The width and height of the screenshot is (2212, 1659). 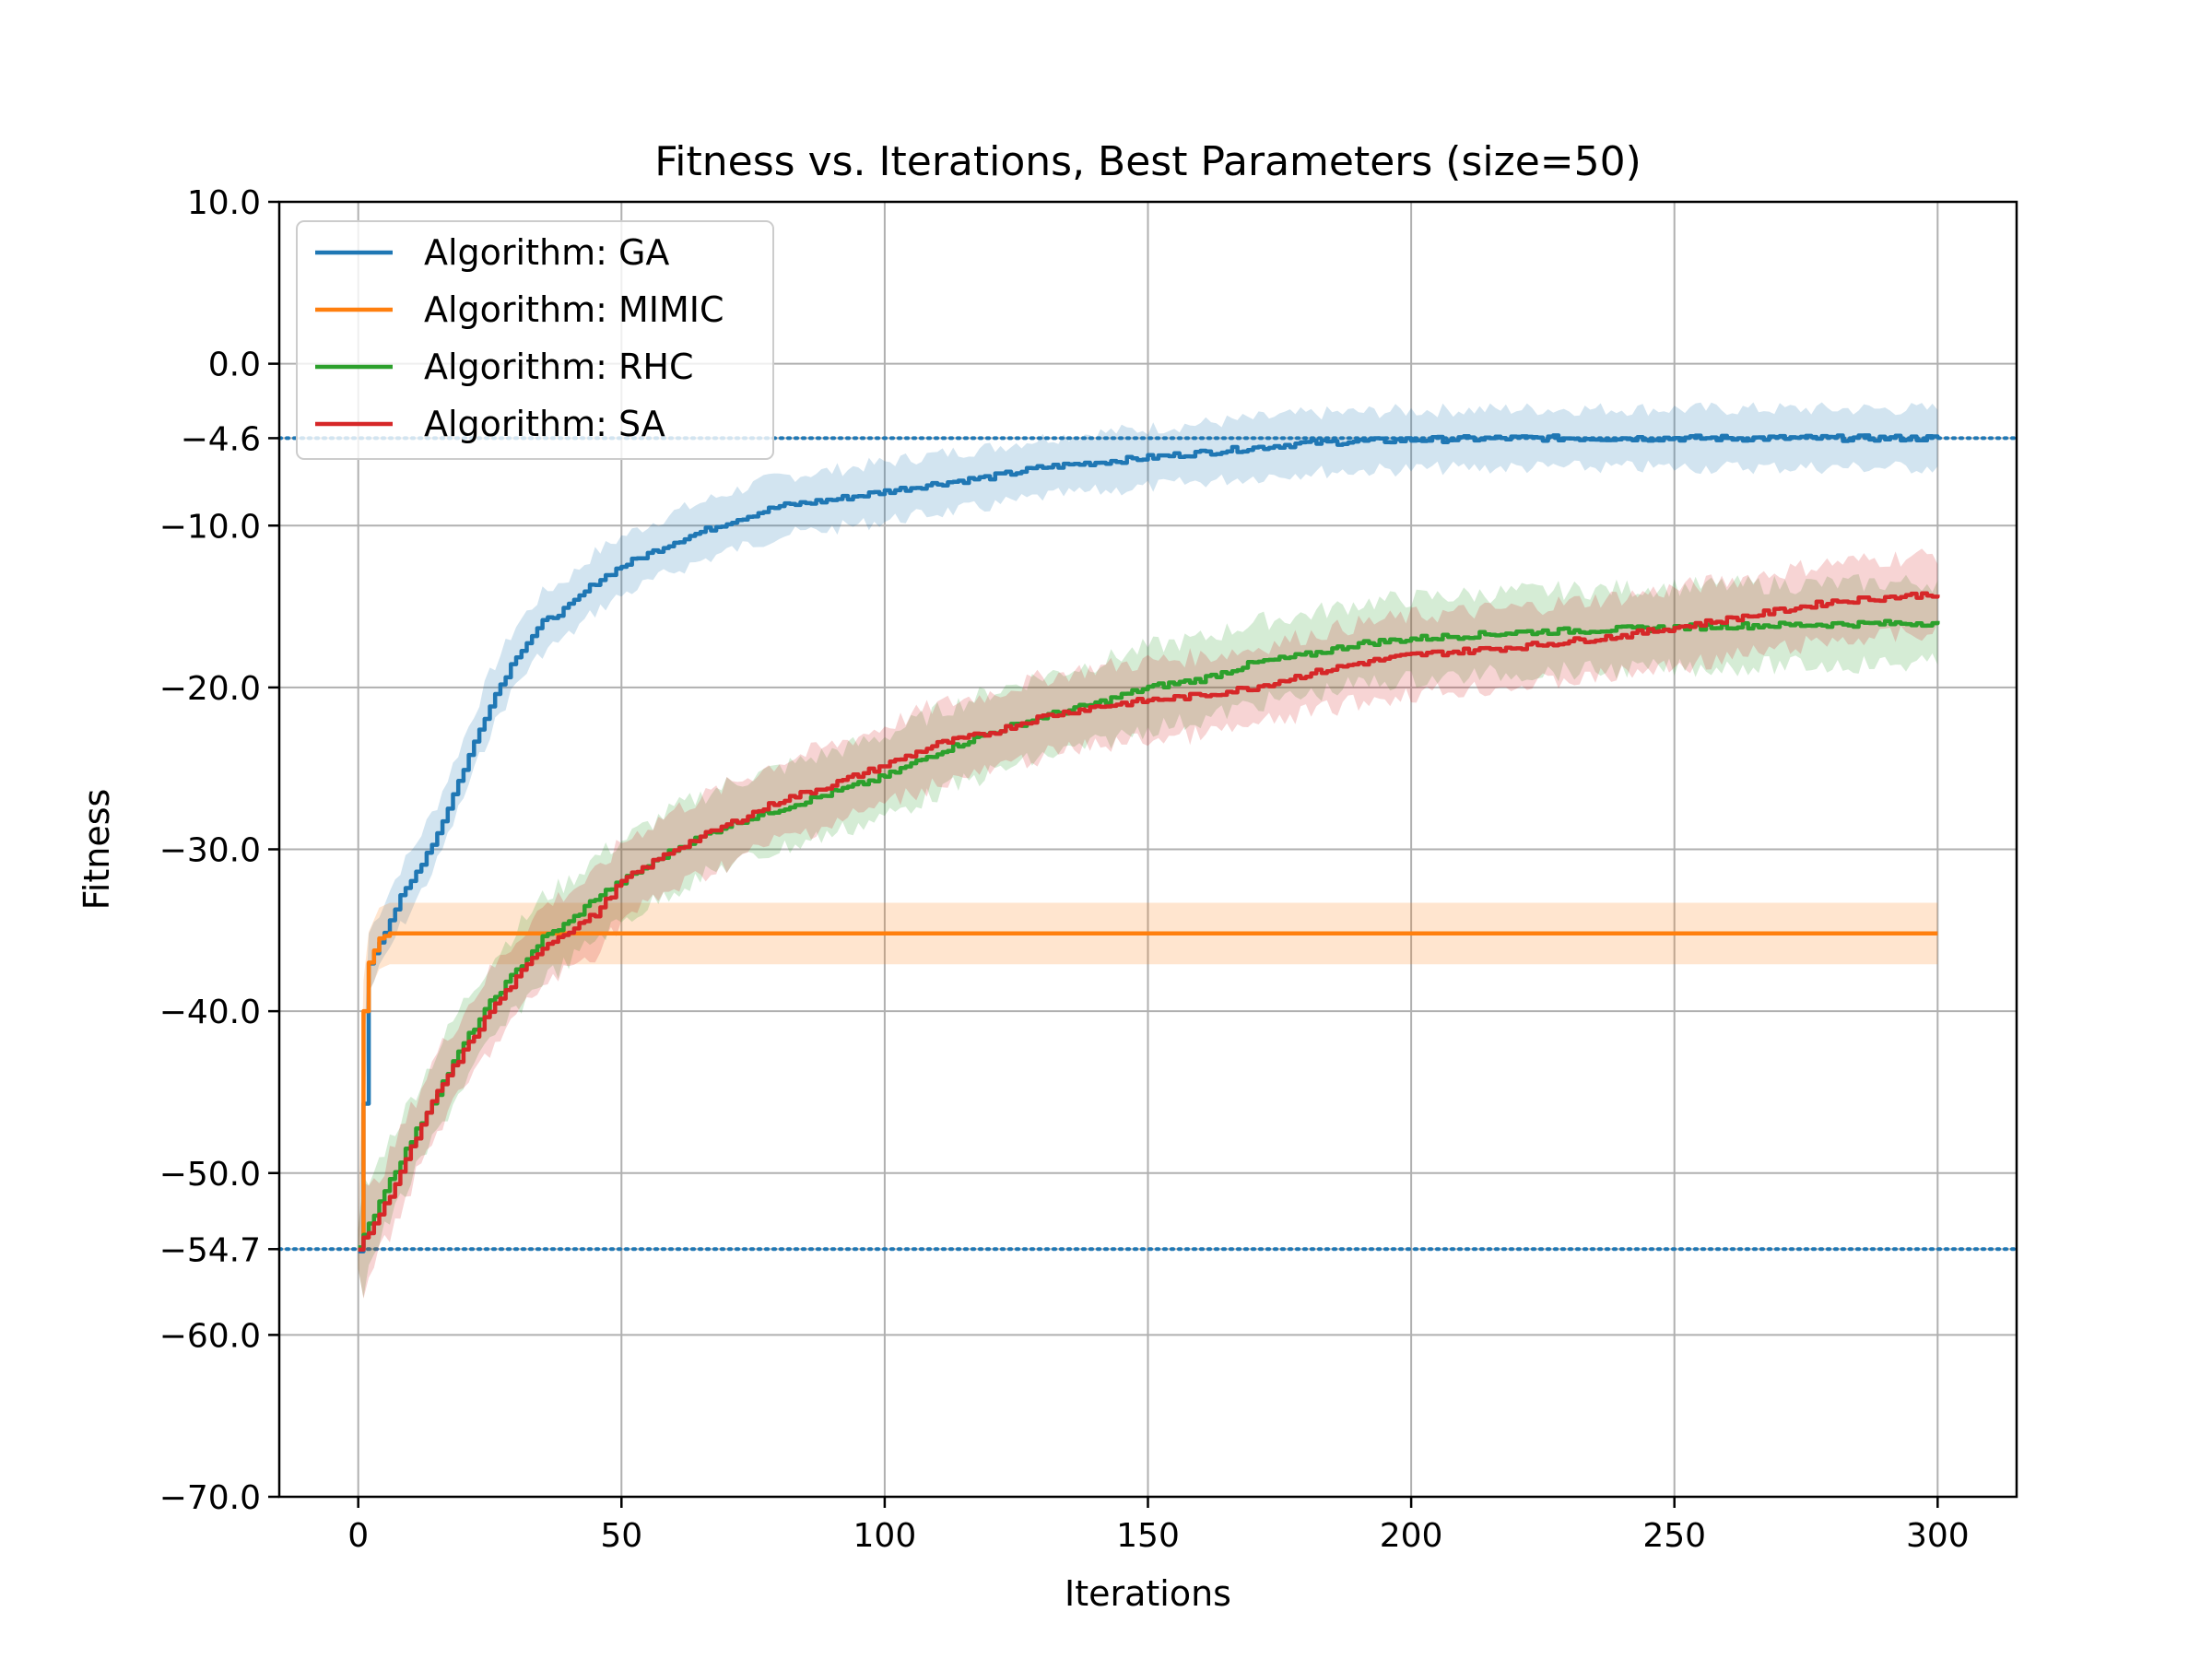 I want to click on x-tick-label: 300, so click(x=1938, y=1536).